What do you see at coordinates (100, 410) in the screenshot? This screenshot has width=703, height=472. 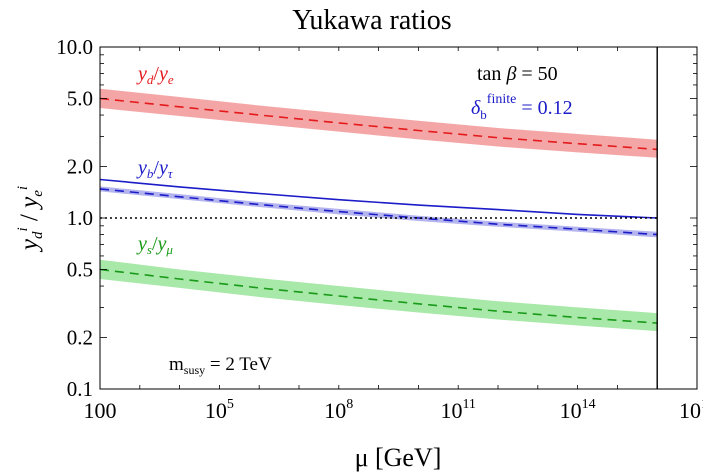 I see `x-tick-label-0: 100` at bounding box center [100, 410].